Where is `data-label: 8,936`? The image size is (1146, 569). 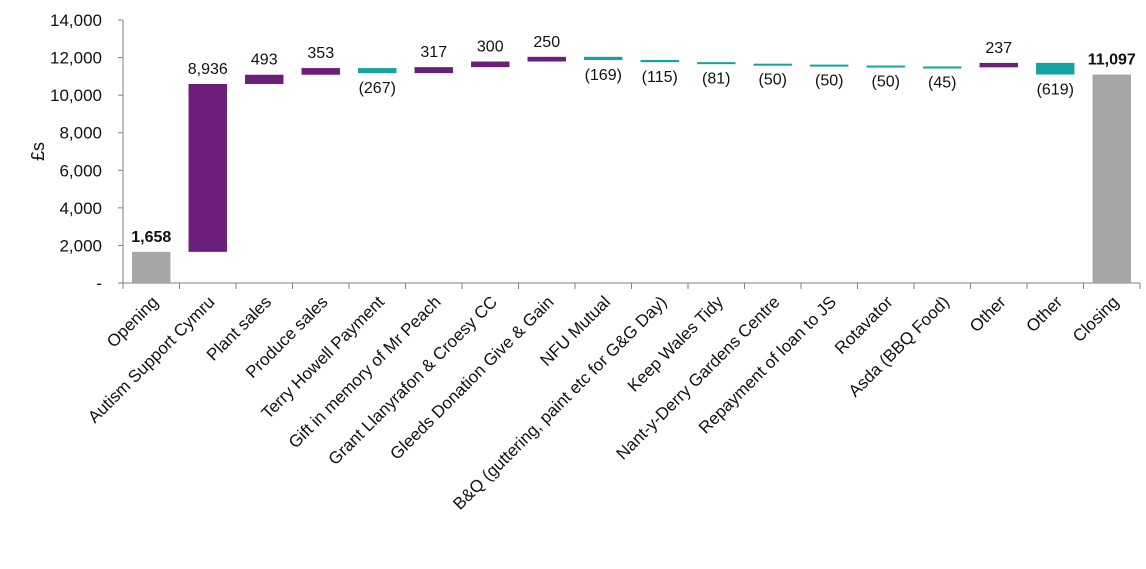 data-label: 8,936 is located at coordinates (208, 69).